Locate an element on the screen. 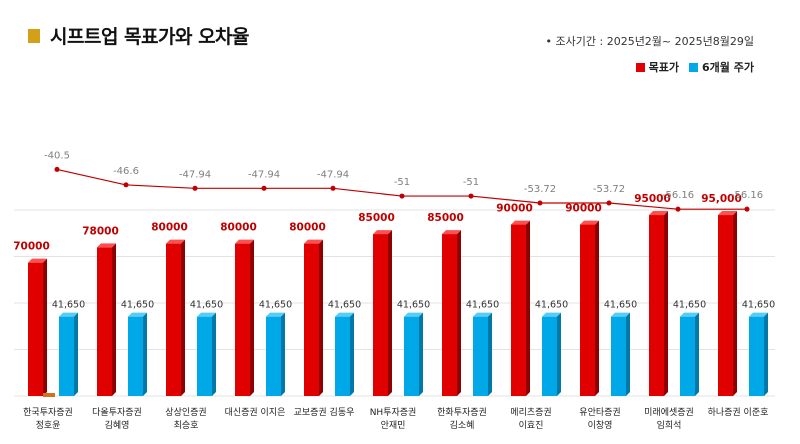 Image resolution: width=800 pixels, height=444 pixels. category-label: 대신증권 이지은 is located at coordinates (255, 412).